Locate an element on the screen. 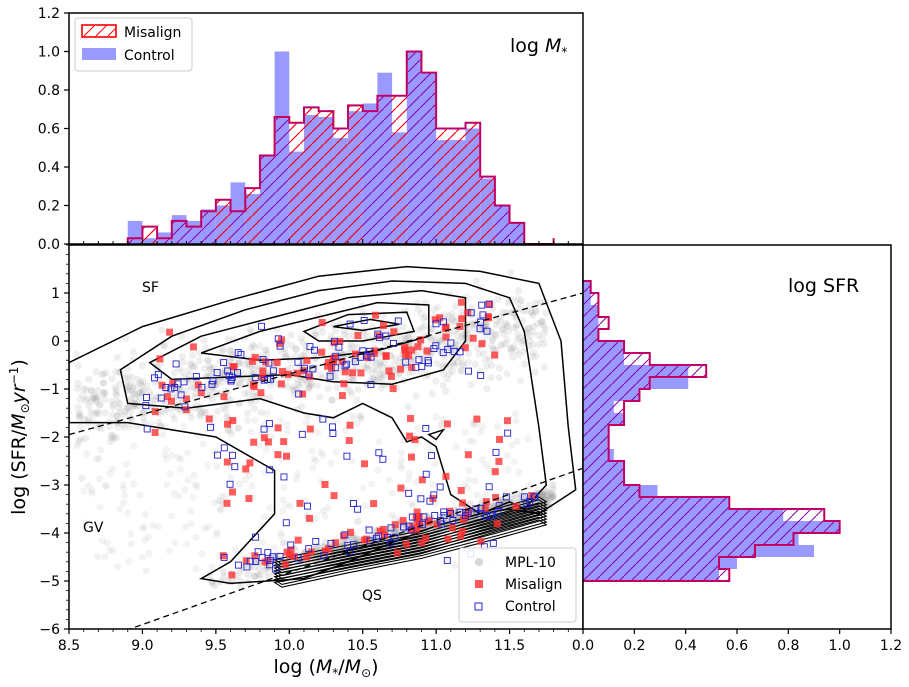  right-hist-x-ticks: 0.0 0.2 0.4 0.6 0.8 1.0 1.2 is located at coordinates (737, 641).